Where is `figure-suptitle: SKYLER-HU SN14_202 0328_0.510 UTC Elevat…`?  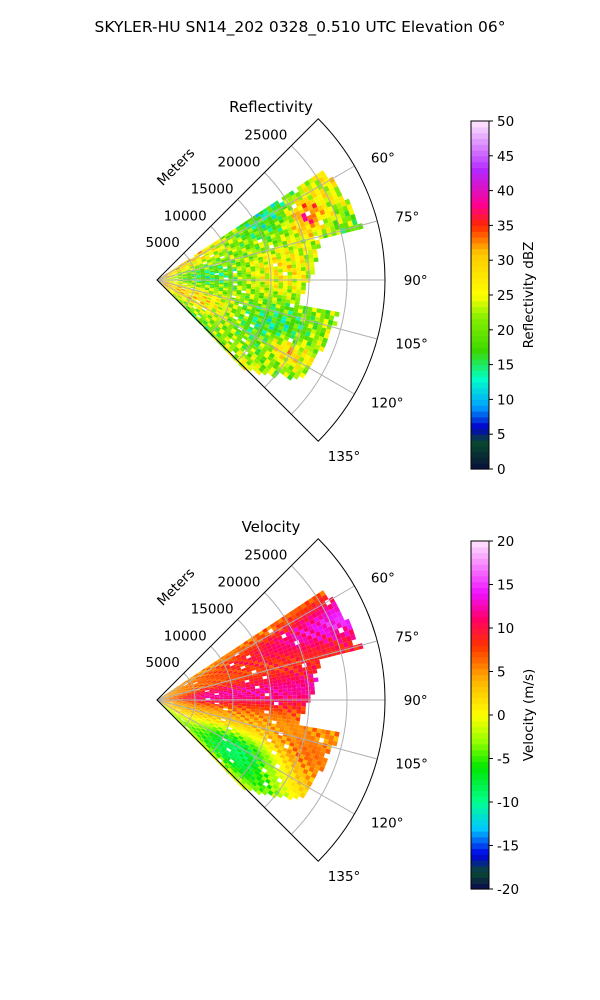
figure-suptitle: SKYLER-HU SN14_202 0328_0.510 UTC Elevat… is located at coordinates (300, 27).